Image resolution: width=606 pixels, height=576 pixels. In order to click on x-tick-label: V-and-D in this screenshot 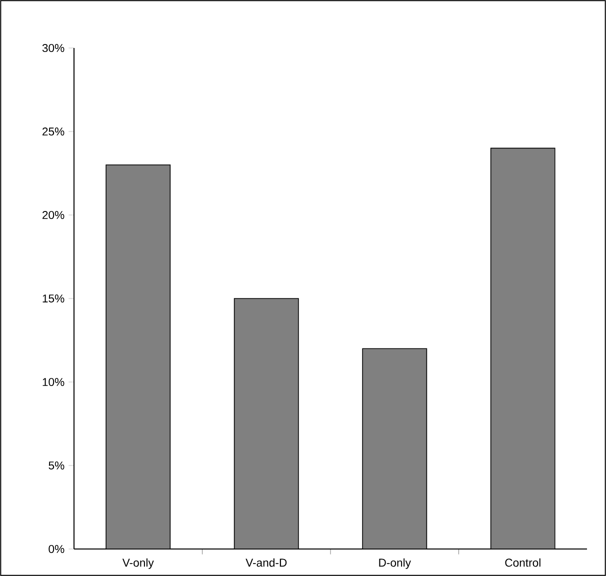, I will do `click(266, 562)`.